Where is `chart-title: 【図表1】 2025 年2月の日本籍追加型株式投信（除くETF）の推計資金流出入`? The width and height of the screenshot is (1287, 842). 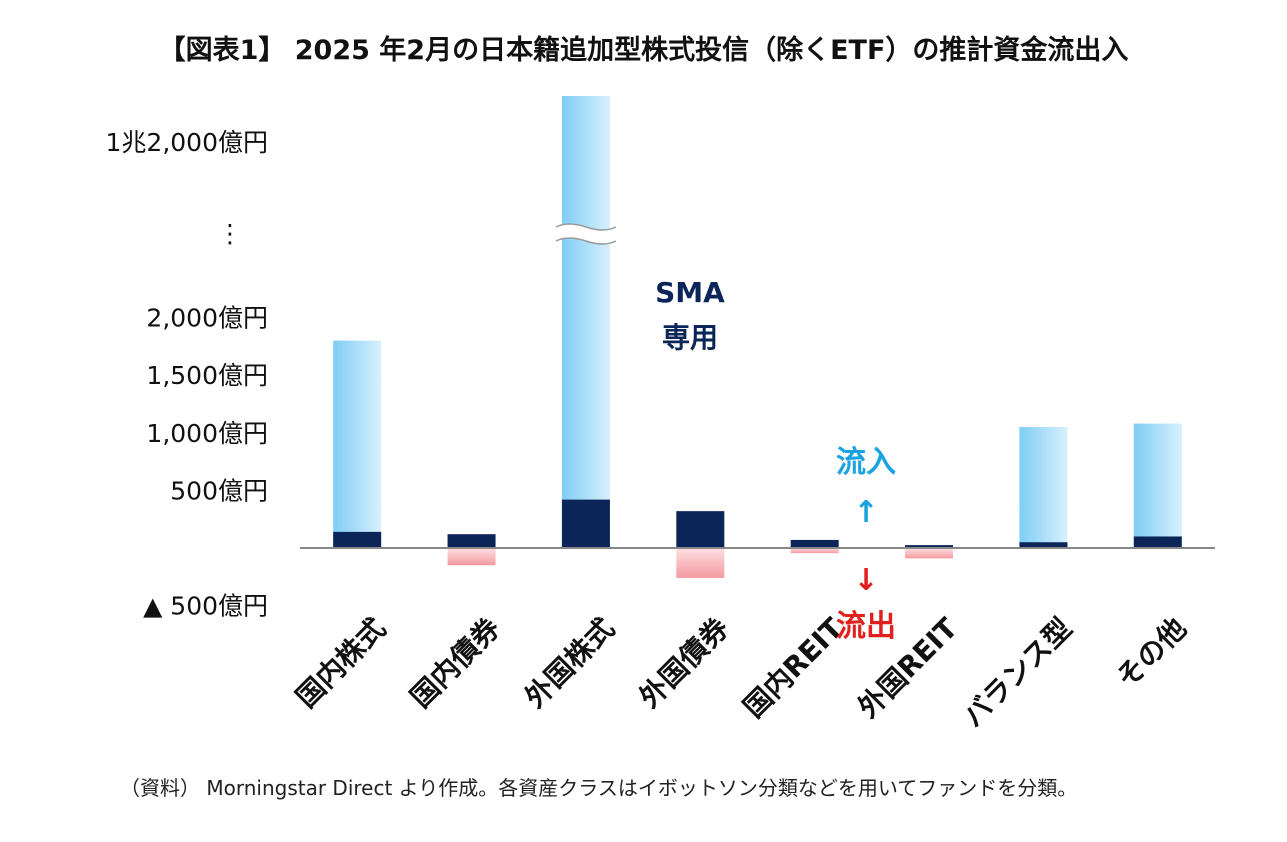 chart-title: 【図表1】 2025 年2月の日本籍追加型株式投信（除くETF）の推計資金流出入 is located at coordinates (643, 50).